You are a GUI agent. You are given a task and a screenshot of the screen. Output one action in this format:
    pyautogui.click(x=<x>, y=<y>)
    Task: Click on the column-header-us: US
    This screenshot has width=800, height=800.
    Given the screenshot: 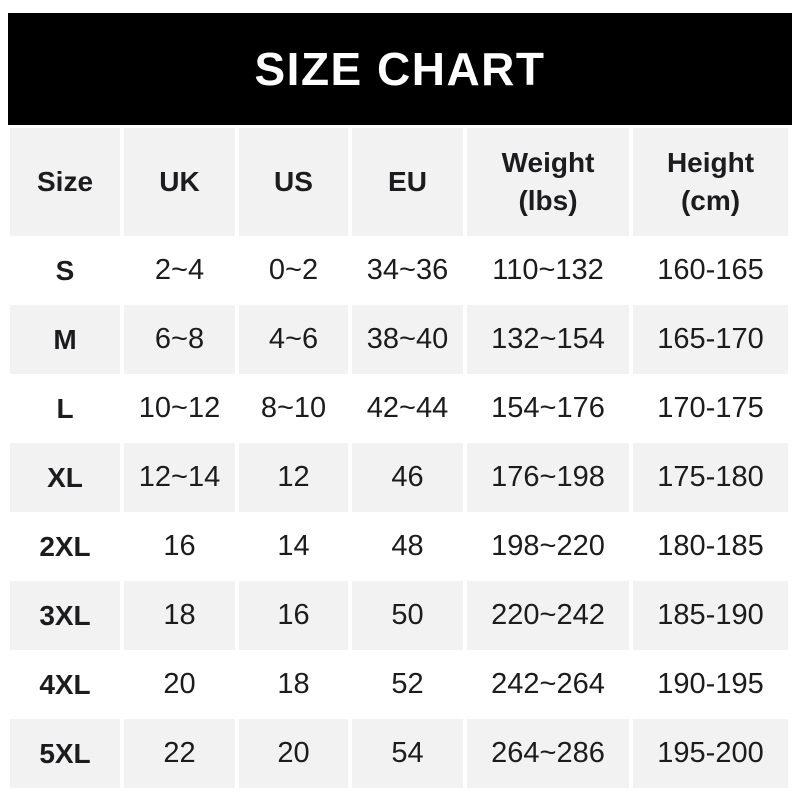 What is the action you would take?
    pyautogui.click(x=293, y=182)
    